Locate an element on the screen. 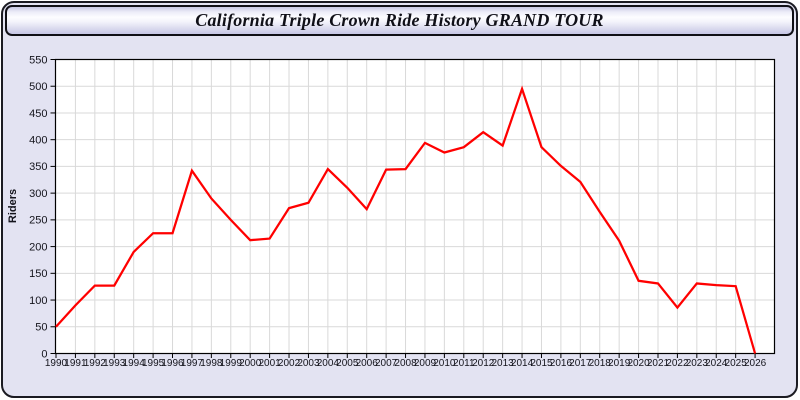 This screenshot has width=800, height=400. svg-text: 2017 is located at coordinates (580, 363).